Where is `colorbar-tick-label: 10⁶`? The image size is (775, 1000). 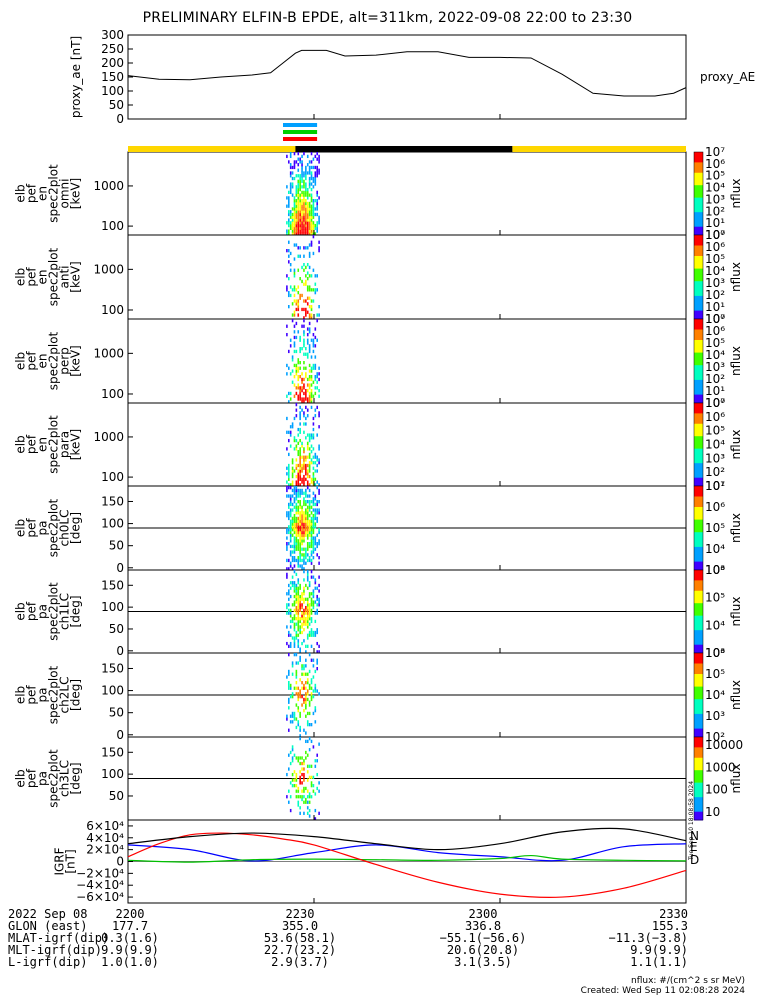
colorbar-tick-label: 10⁶ is located at coordinates (715, 247).